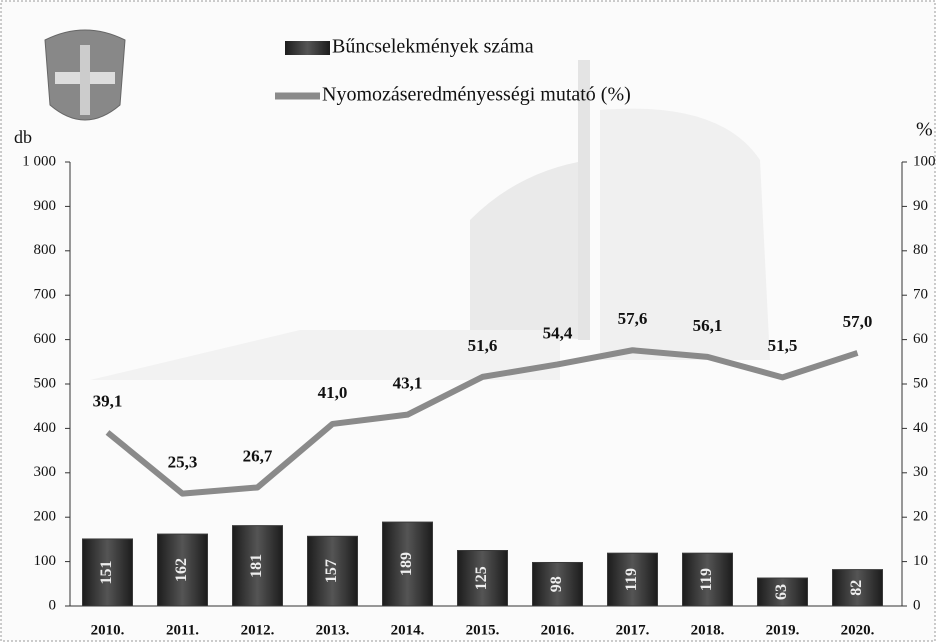 The image size is (936, 642). Describe the element at coordinates (408, 383) in the screenshot. I see `line-value-label: 43,1` at that location.